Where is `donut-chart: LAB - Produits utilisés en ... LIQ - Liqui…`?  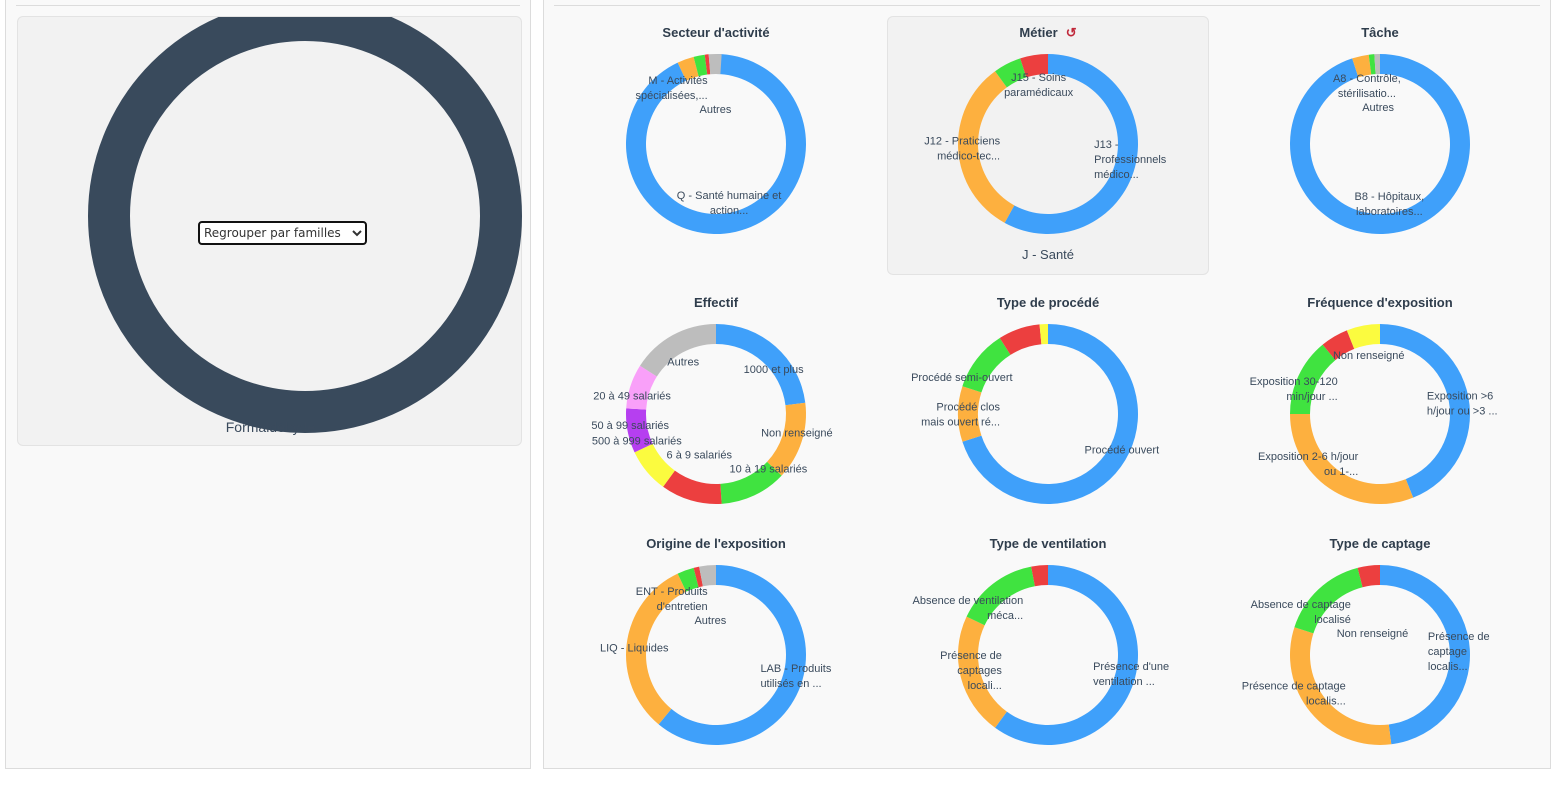
donut-chart: LAB - Produits utilisés en ... LIQ - Liqui… is located at coordinates (716, 651).